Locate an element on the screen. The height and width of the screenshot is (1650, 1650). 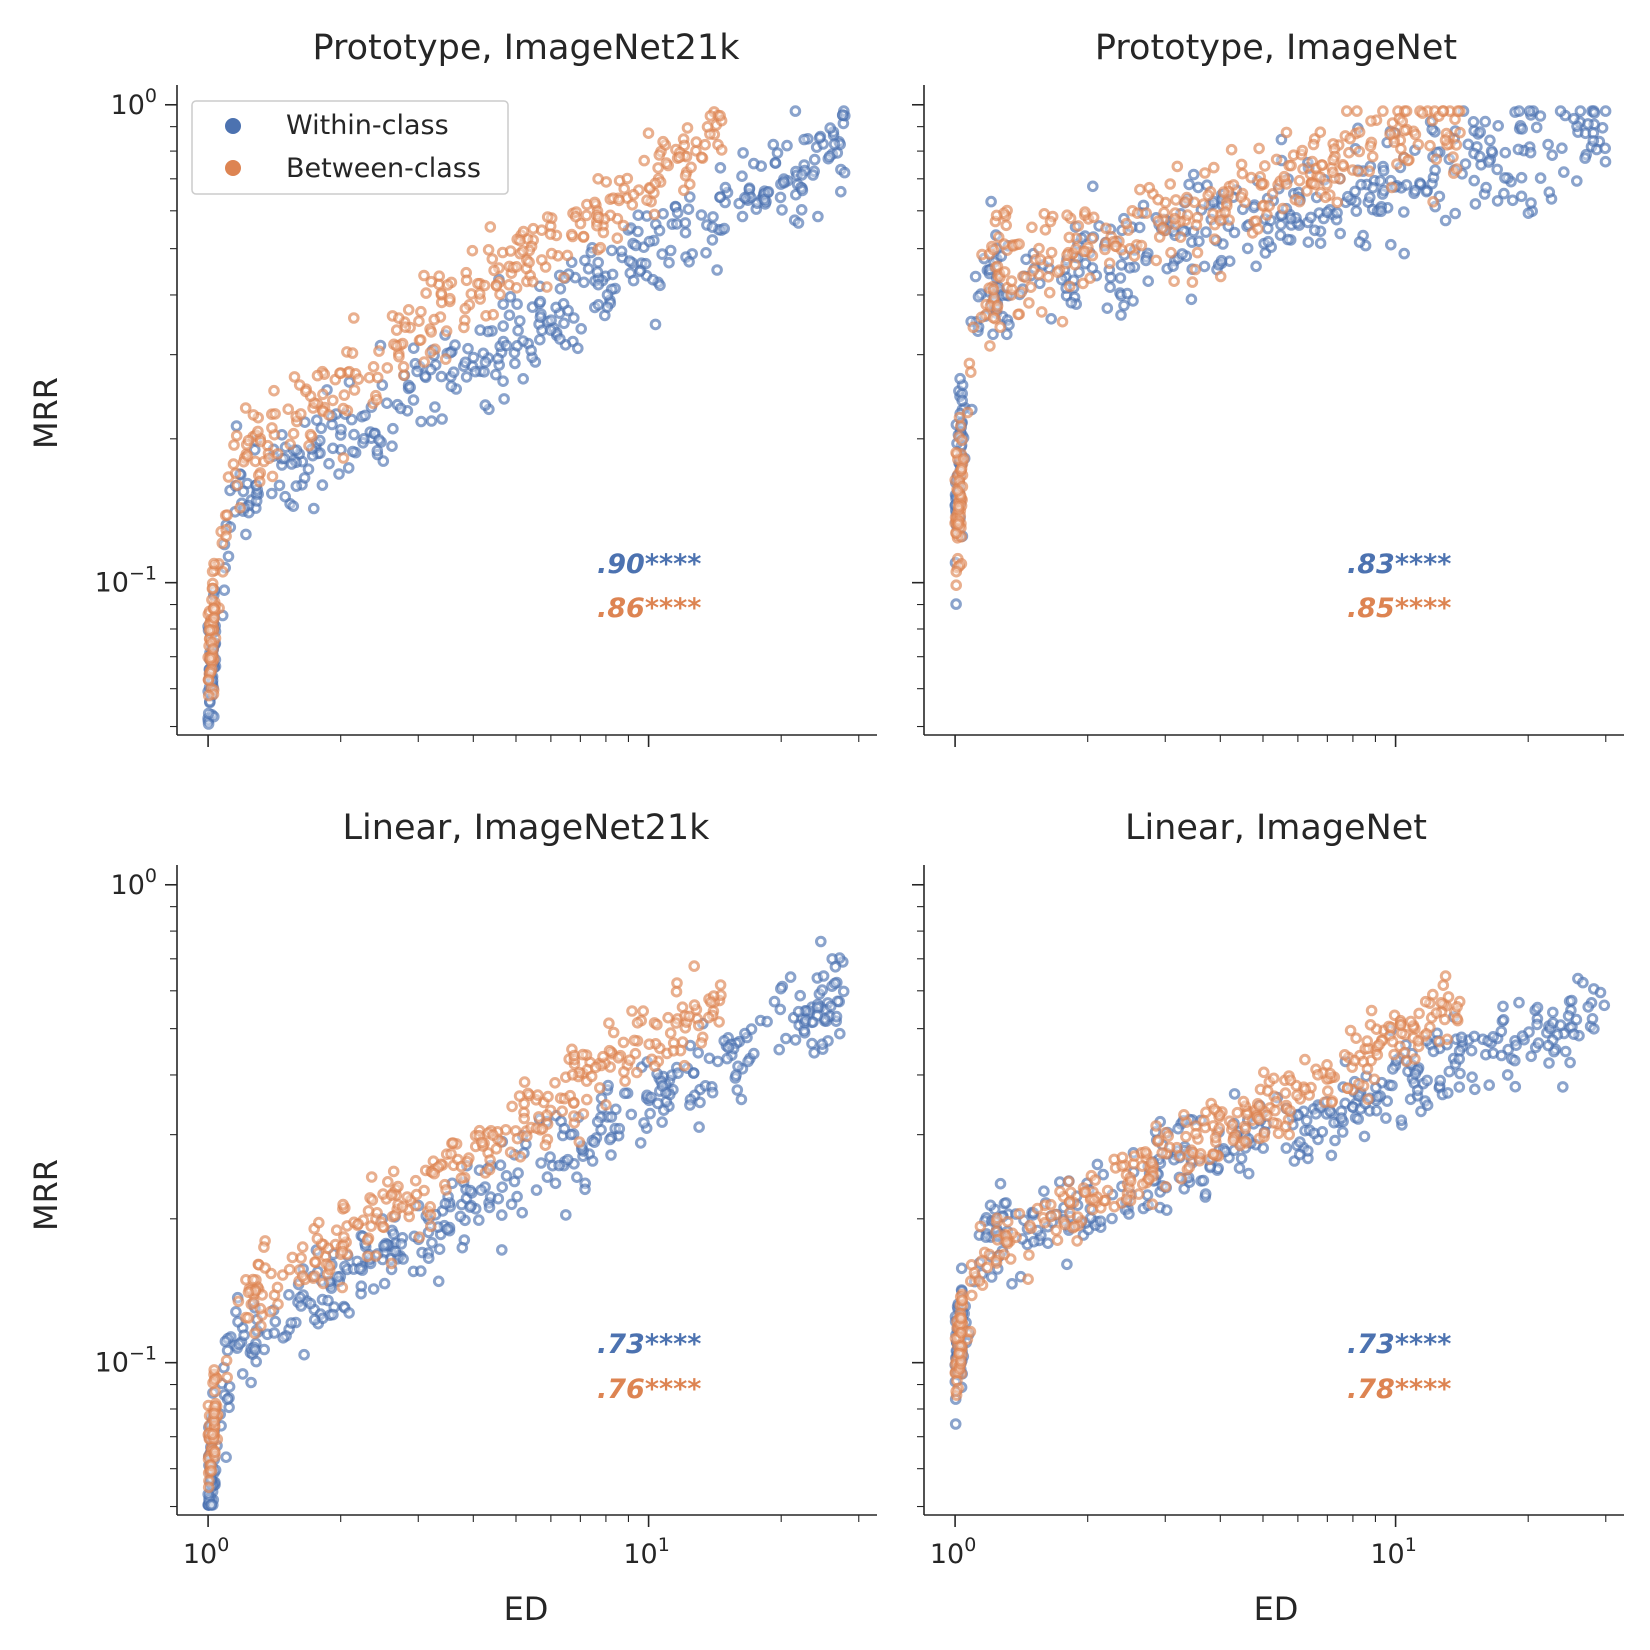
y-axis-label: MRR is located at coordinates (46, 1195).